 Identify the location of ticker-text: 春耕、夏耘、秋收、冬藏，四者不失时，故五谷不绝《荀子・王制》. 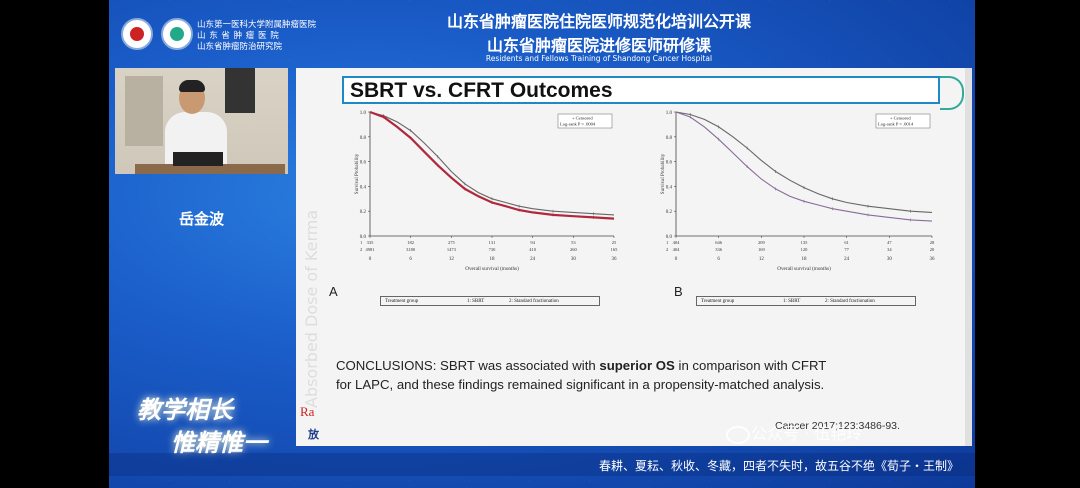
(779, 466).